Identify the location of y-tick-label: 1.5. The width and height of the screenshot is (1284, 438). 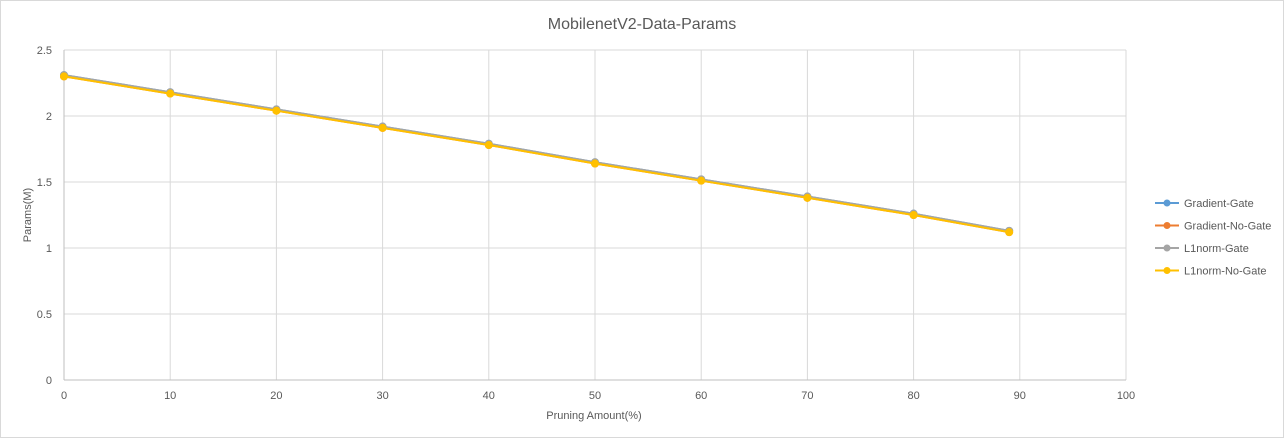
(44, 183).